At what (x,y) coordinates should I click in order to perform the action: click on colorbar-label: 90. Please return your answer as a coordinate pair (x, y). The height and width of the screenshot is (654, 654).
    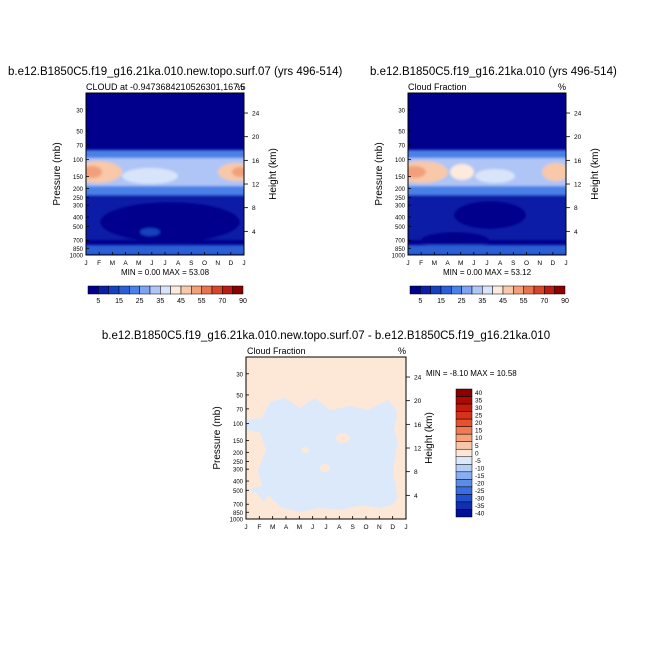
    Looking at the image, I should click on (243, 301).